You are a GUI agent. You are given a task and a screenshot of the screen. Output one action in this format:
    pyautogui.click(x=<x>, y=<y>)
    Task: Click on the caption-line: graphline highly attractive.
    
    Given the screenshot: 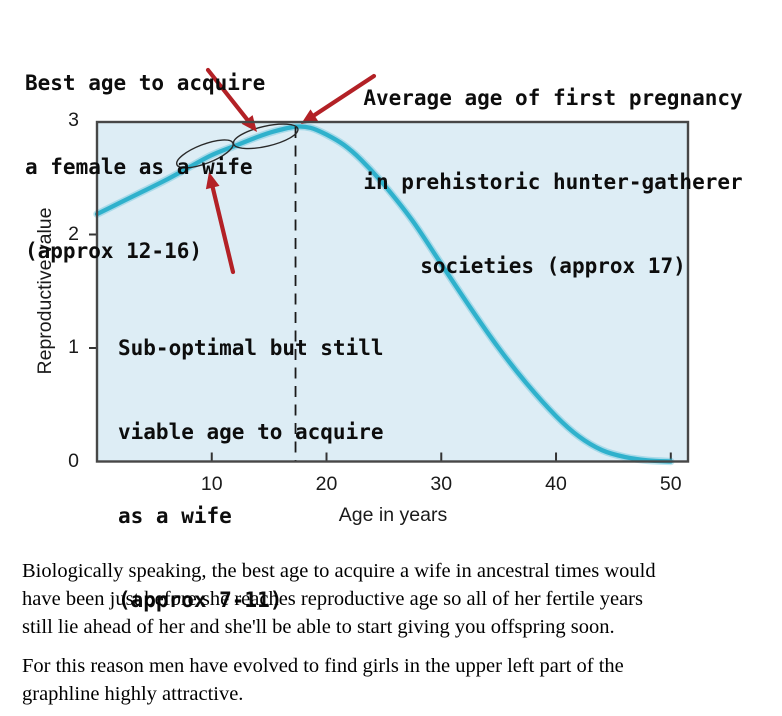 What is the action you would take?
    pyautogui.click(x=133, y=693)
    